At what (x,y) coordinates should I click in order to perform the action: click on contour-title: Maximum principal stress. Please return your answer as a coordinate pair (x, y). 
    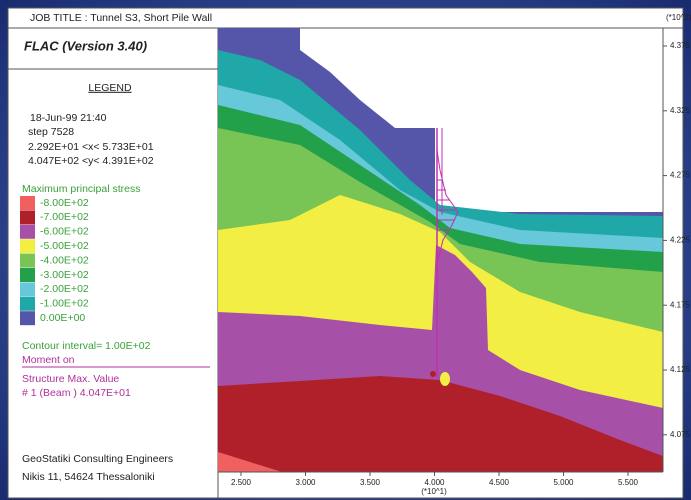
    Looking at the image, I should click on (81, 189).